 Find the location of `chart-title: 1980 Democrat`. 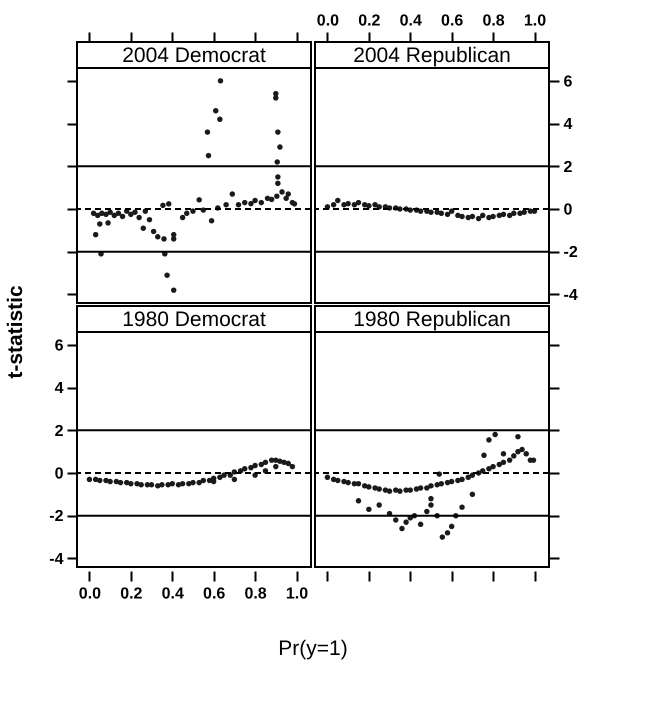

chart-title: 1980 Democrat is located at coordinates (194, 319).